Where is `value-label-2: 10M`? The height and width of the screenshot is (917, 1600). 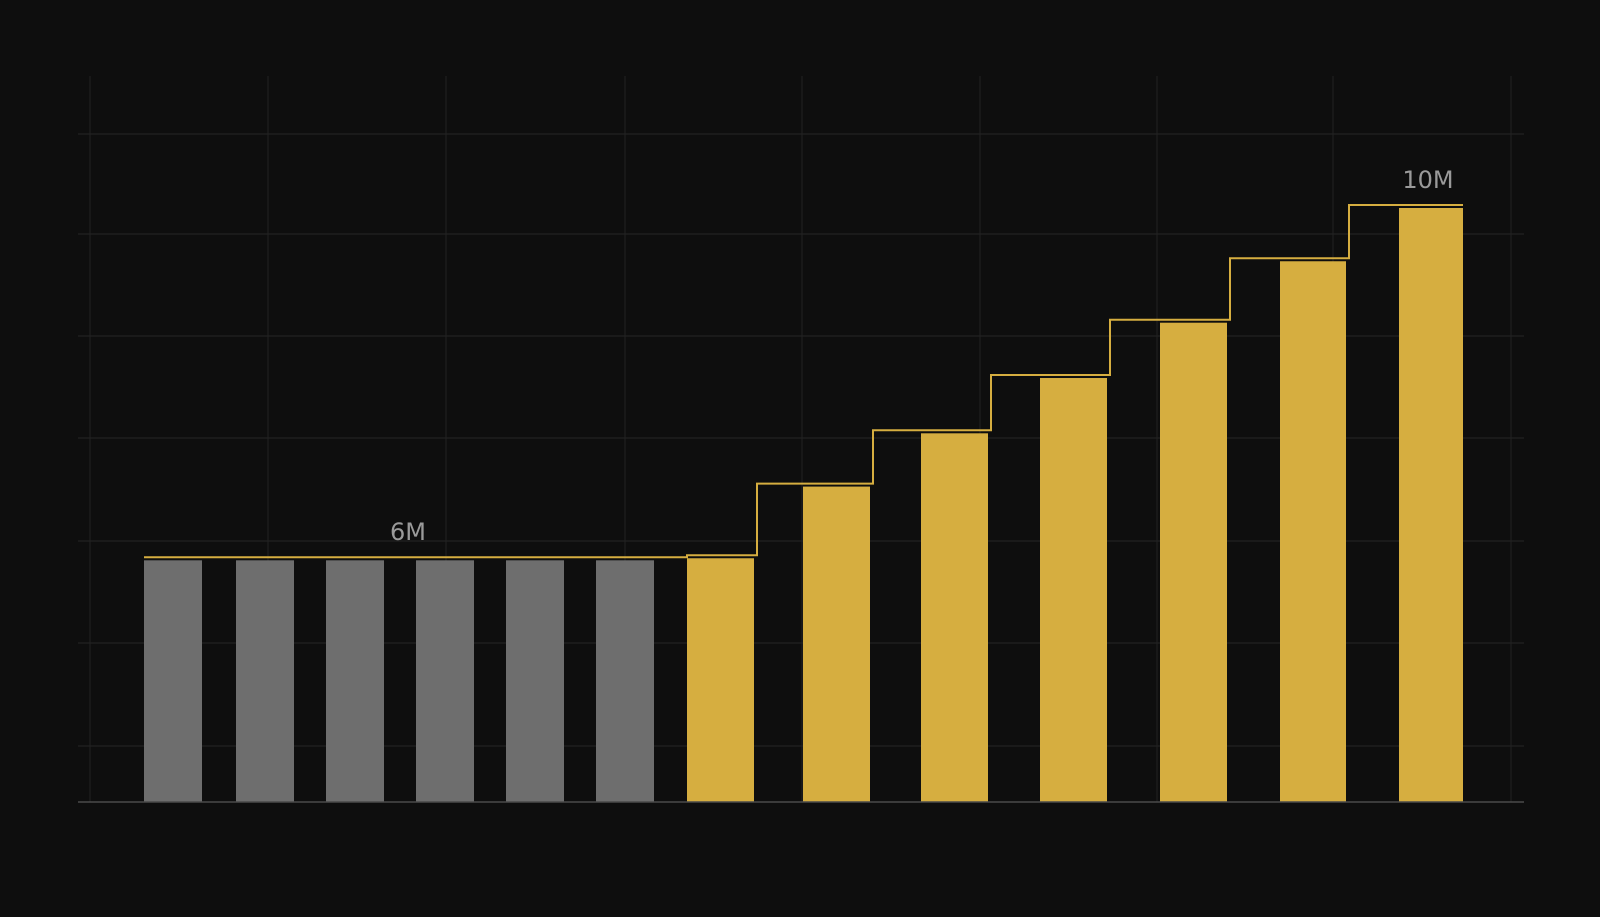
value-label-2: 10M is located at coordinates (1427, 180).